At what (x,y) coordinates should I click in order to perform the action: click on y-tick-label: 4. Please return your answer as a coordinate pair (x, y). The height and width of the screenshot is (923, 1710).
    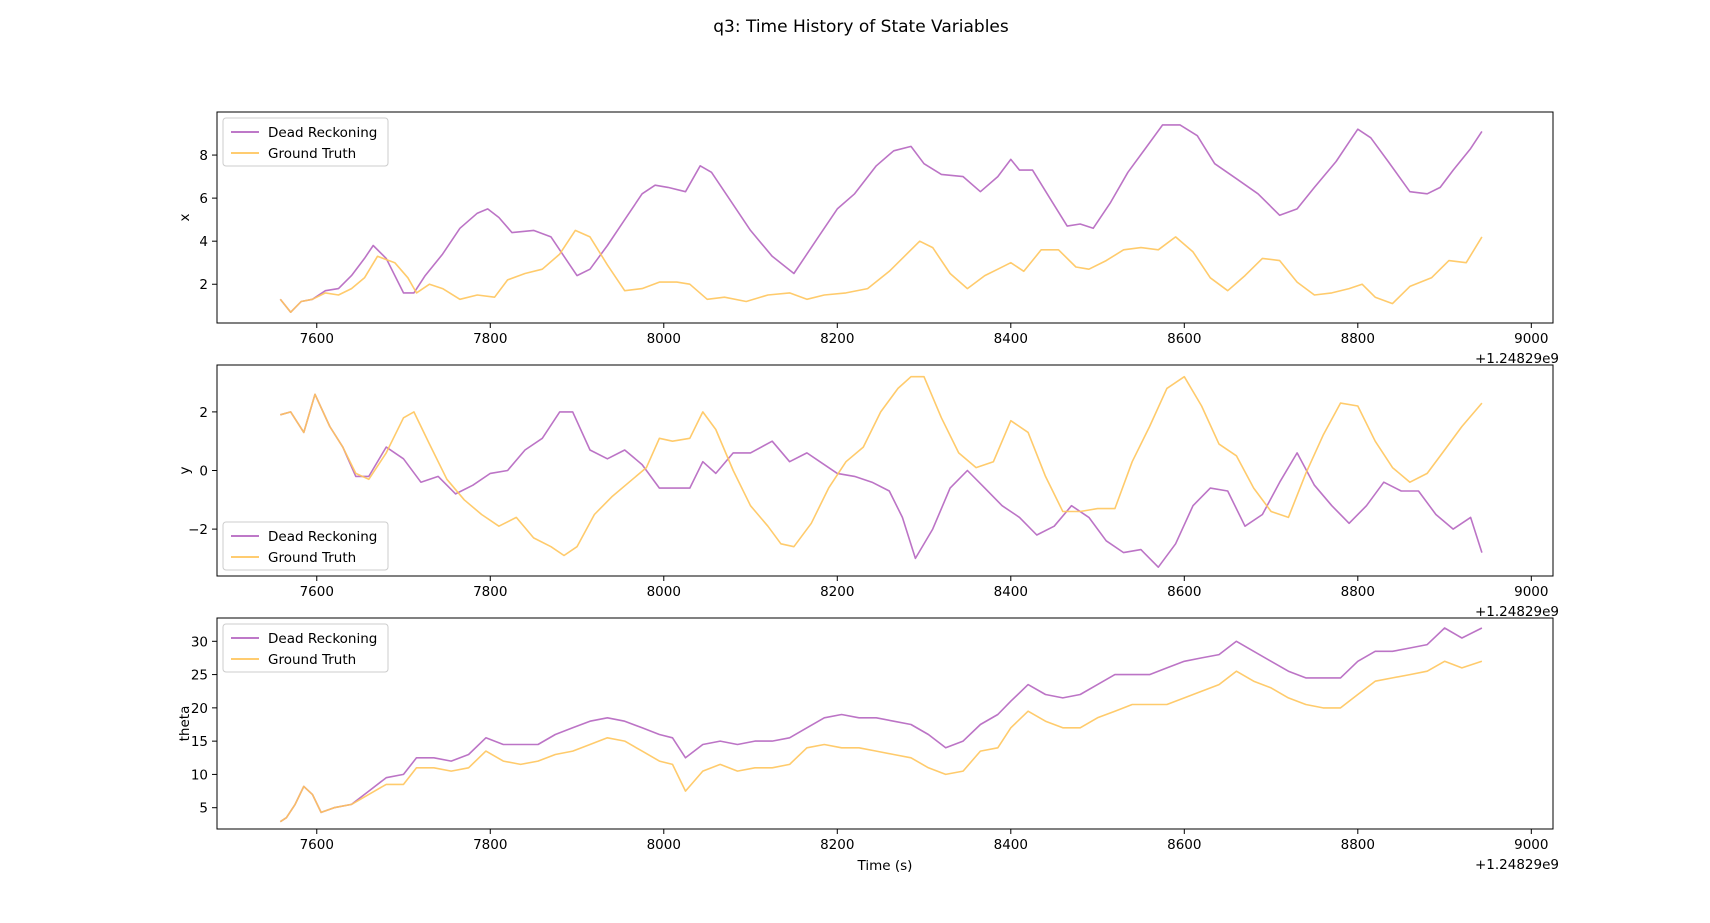
    Looking at the image, I should click on (203, 242).